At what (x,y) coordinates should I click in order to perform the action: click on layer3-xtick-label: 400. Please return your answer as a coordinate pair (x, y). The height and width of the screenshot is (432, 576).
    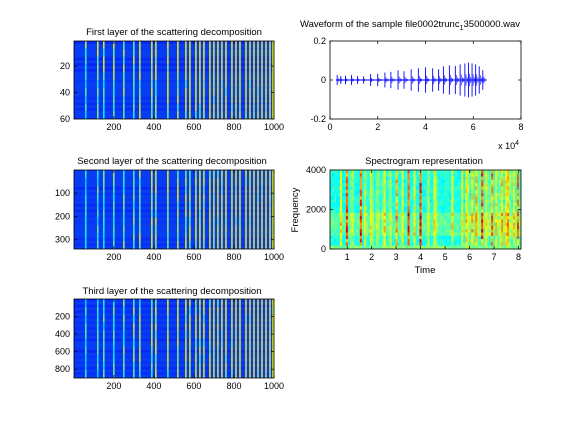
    Looking at the image, I should click on (153, 386).